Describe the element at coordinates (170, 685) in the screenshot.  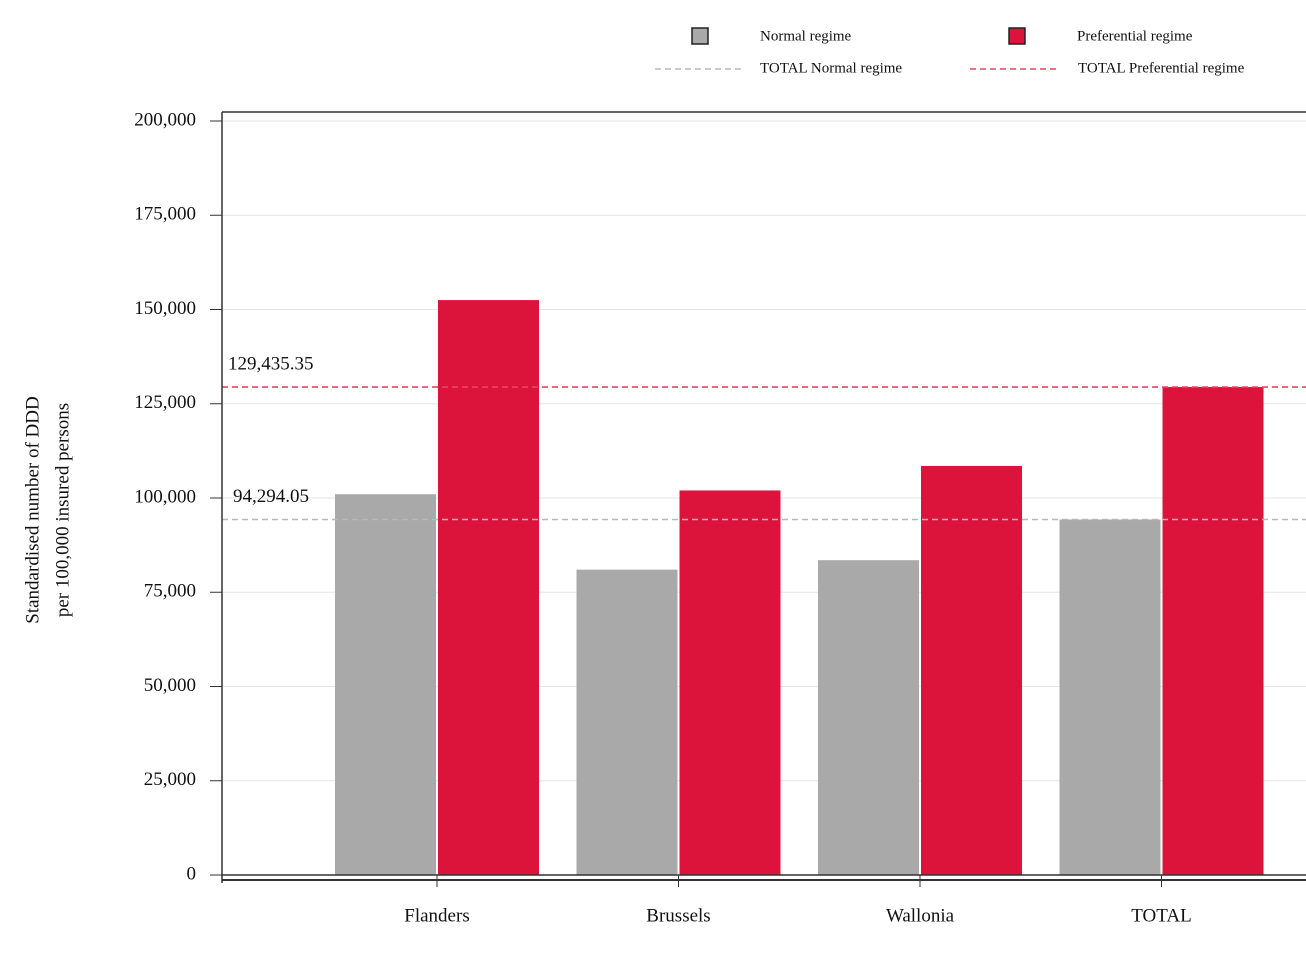
I see `y-tick-label: 50,000` at that location.